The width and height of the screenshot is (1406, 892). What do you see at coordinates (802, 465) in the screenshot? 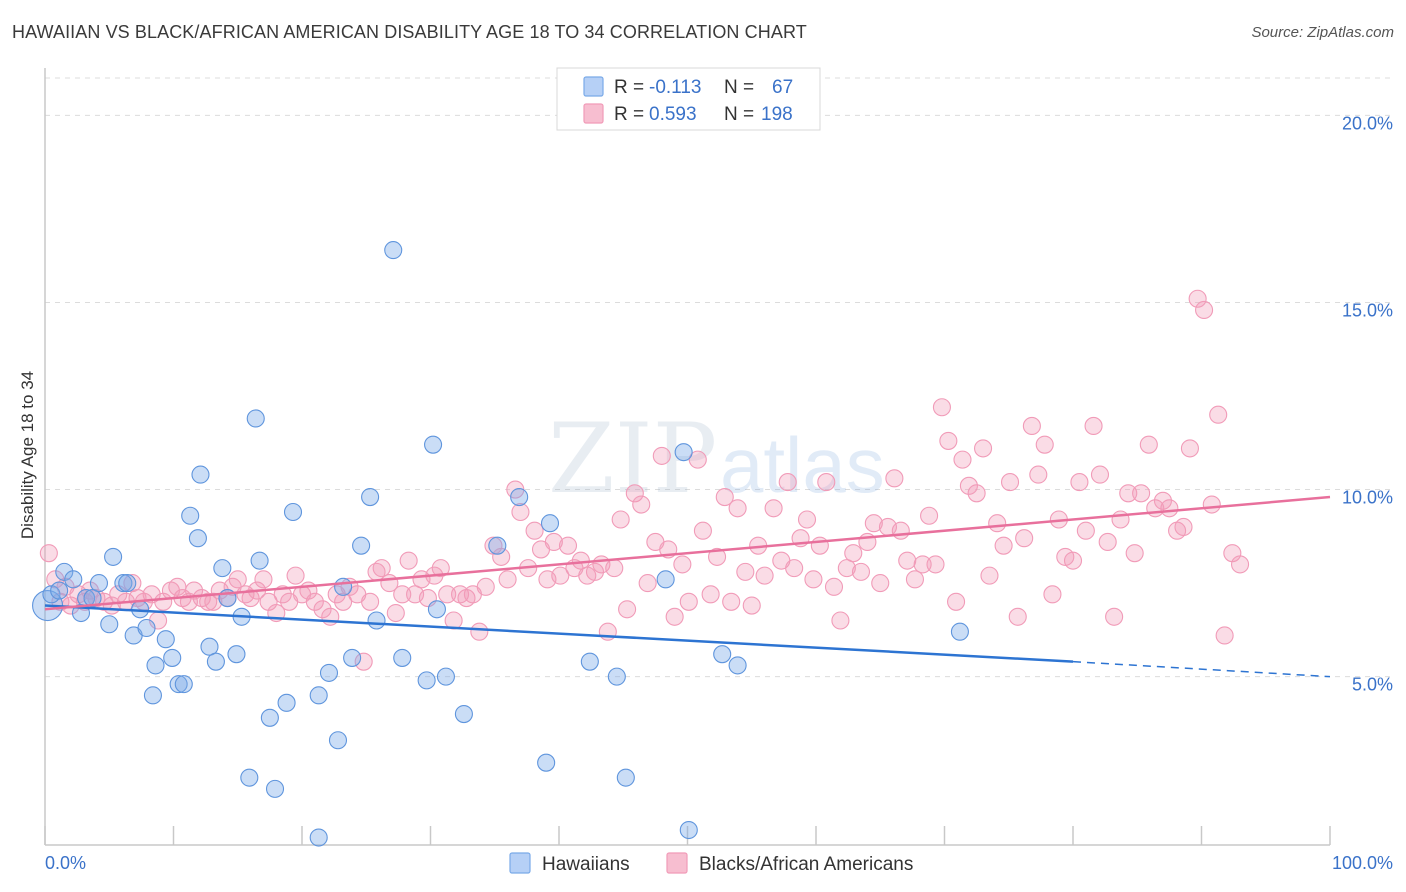
I see `watermark-atlas: atlas` at bounding box center [802, 465].